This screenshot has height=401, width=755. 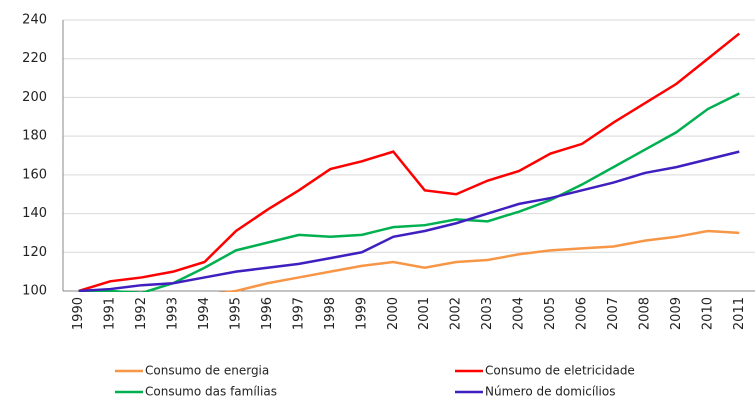 I want to click on x-tick-label: 2005, so click(x=550, y=313).